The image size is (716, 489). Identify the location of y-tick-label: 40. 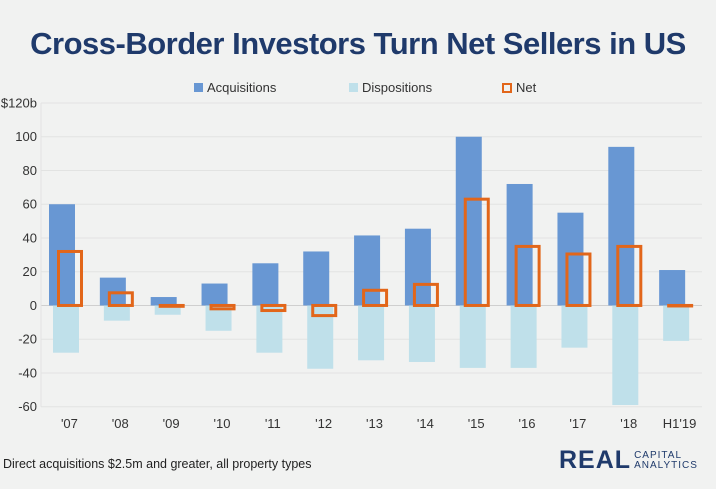
(30, 237).